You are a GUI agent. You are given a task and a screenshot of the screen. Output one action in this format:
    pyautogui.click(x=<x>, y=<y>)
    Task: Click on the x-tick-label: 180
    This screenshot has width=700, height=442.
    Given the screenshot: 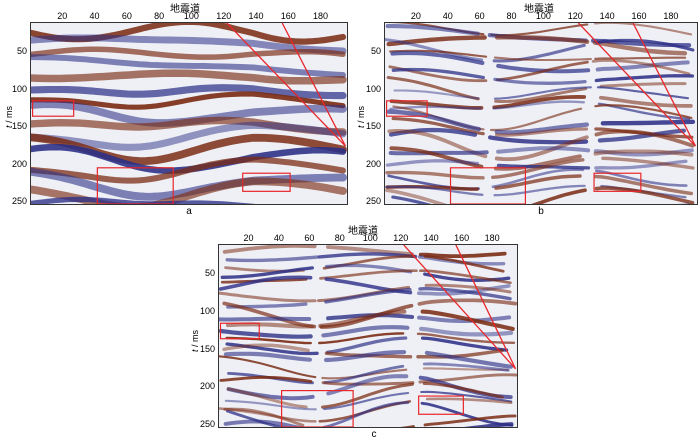 What is the action you would take?
    pyautogui.click(x=671, y=16)
    